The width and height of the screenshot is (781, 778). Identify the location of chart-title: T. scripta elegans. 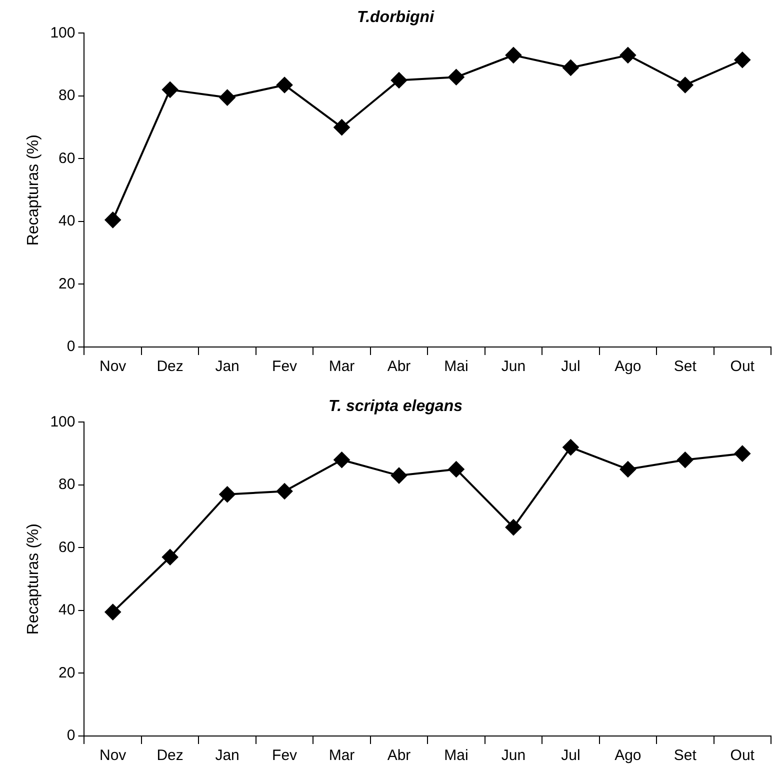
(395, 407).